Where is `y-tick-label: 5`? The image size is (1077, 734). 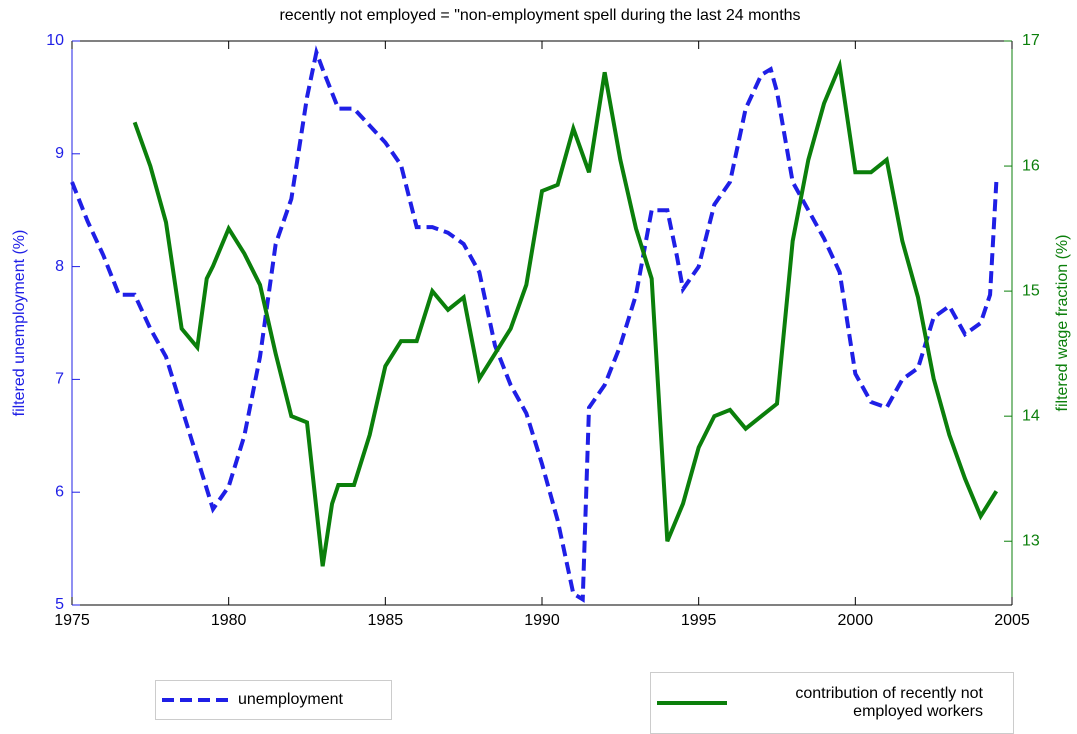
y-tick-label: 5 is located at coordinates (59, 604).